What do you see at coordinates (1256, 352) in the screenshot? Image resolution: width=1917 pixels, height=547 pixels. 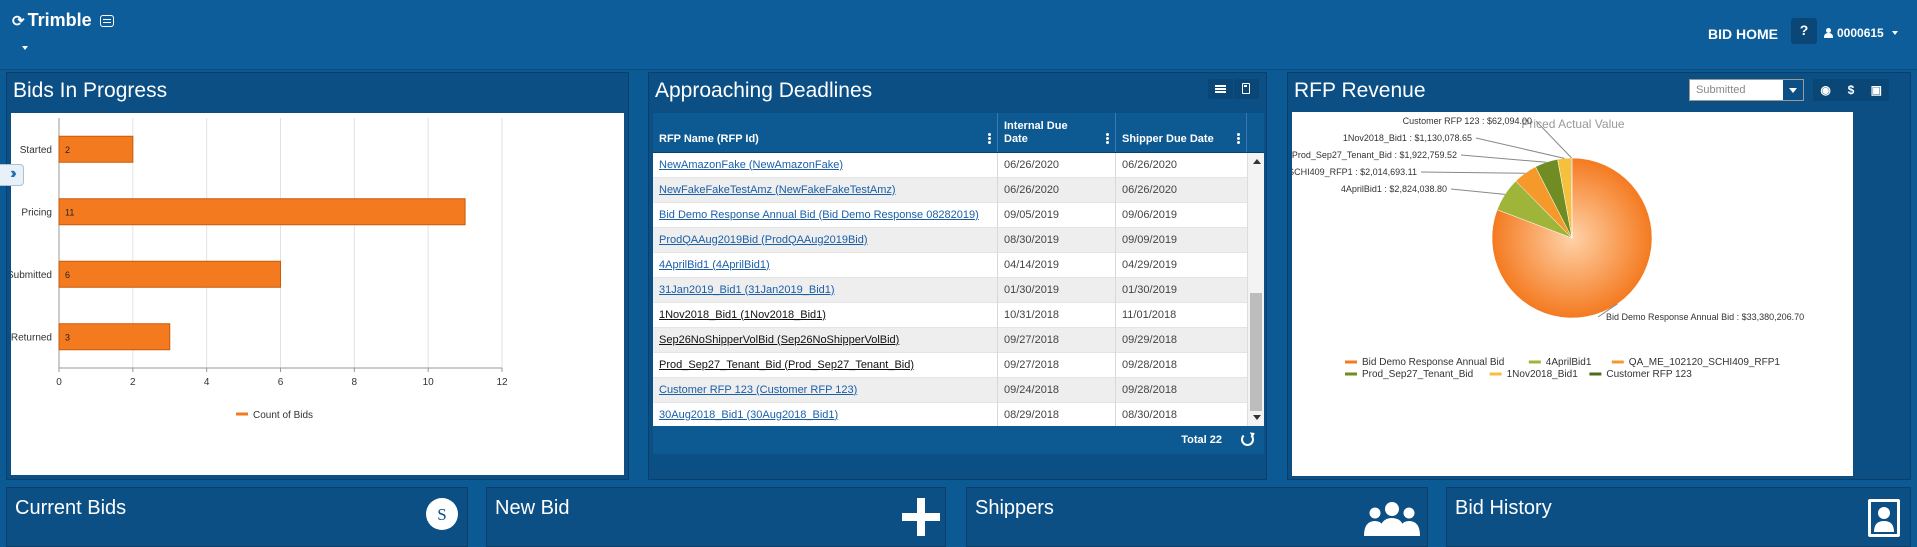 I see `scroll-thumb` at bounding box center [1256, 352].